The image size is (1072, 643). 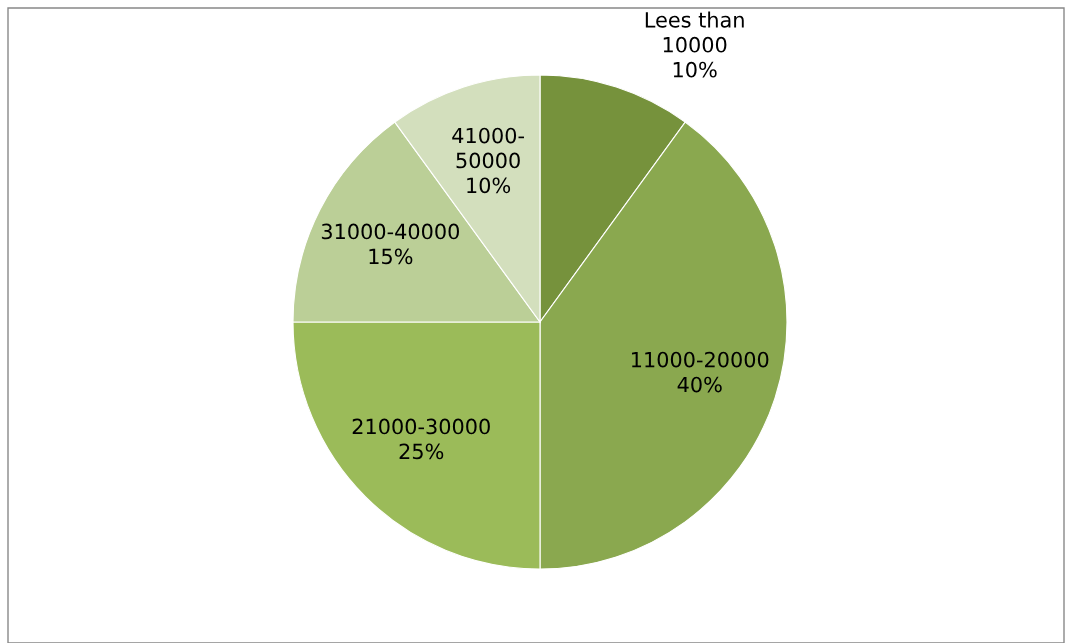 What do you see at coordinates (700, 359) in the screenshot?
I see `slice-label: 11000-20000` at bounding box center [700, 359].